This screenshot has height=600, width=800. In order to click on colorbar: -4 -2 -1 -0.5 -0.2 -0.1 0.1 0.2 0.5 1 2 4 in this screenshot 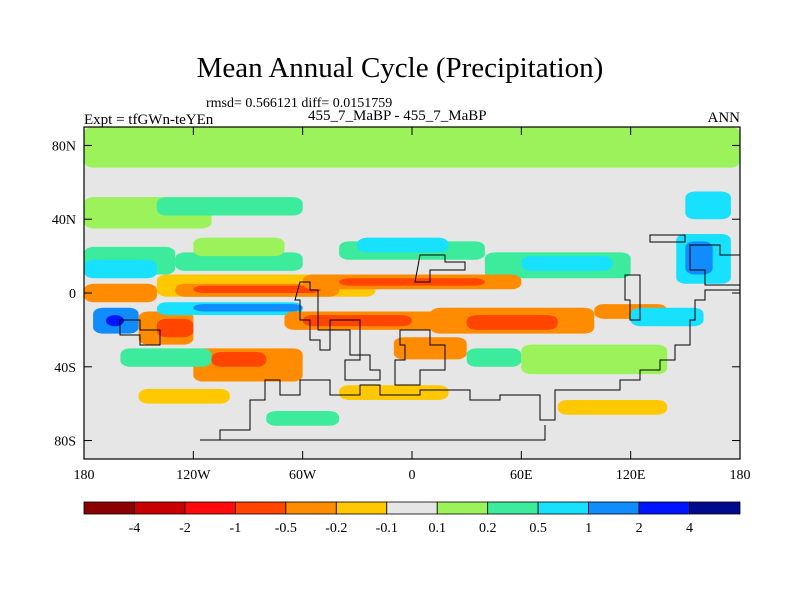, I will do `click(412, 518)`.